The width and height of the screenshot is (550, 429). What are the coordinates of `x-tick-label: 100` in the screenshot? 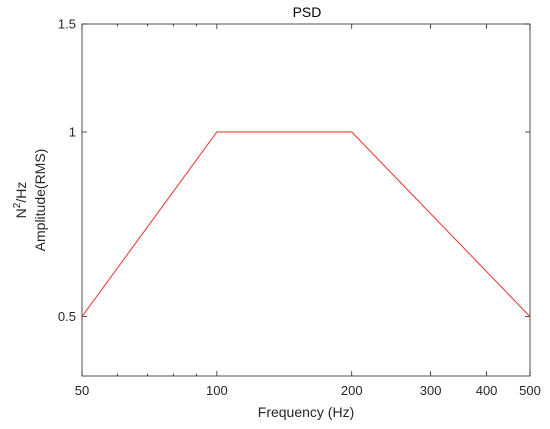 It's located at (217, 390).